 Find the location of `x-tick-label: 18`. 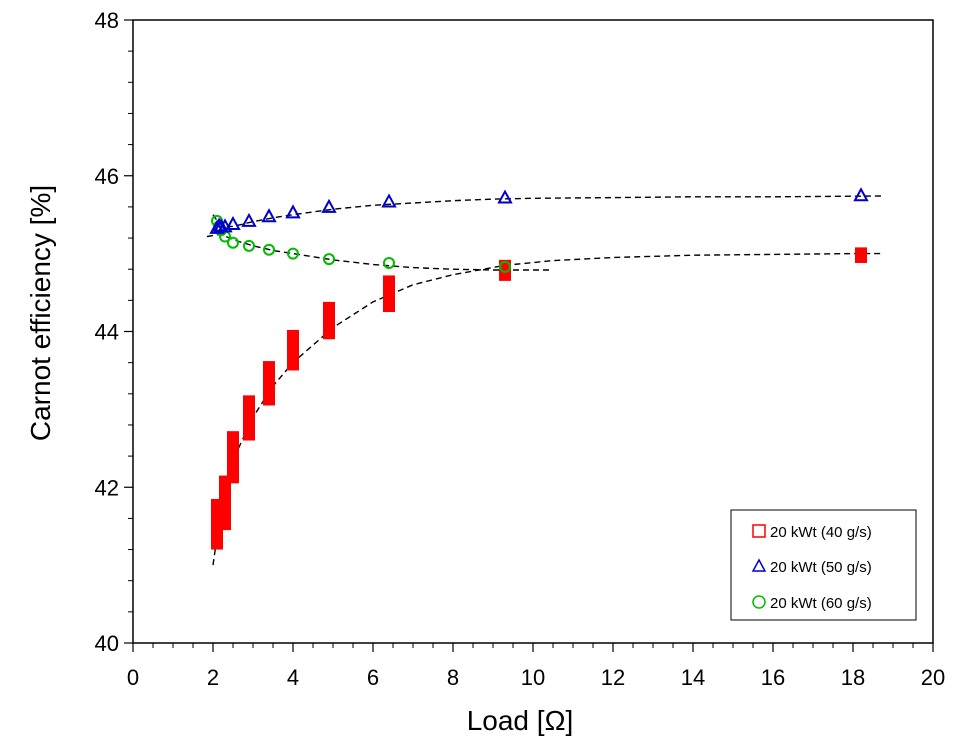

x-tick-label: 18 is located at coordinates (853, 677).